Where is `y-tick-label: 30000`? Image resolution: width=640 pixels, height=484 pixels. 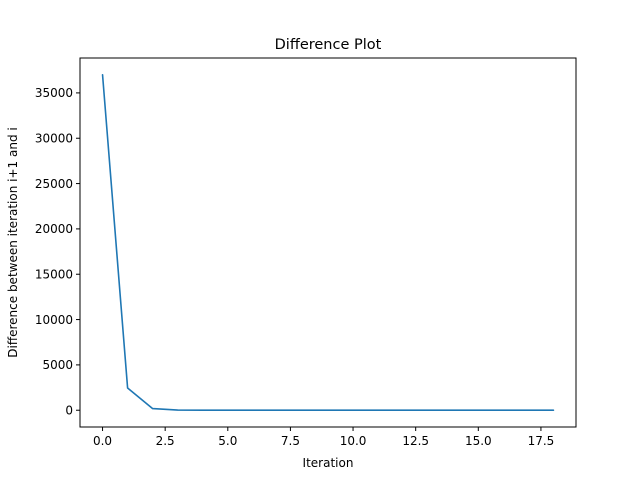 y-tick-label: 30000 is located at coordinates (54, 139).